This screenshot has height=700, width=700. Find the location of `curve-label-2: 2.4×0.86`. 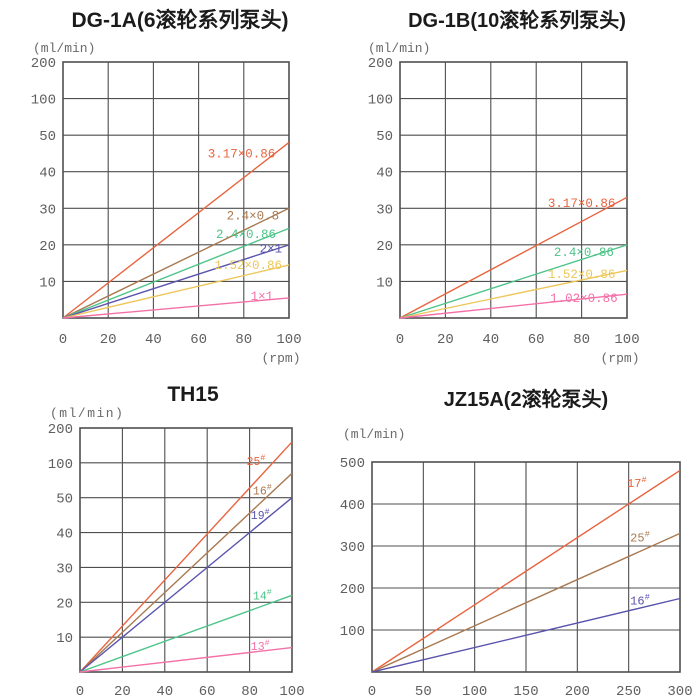

curve-label-2: 2.4×0.86 is located at coordinates (246, 235).